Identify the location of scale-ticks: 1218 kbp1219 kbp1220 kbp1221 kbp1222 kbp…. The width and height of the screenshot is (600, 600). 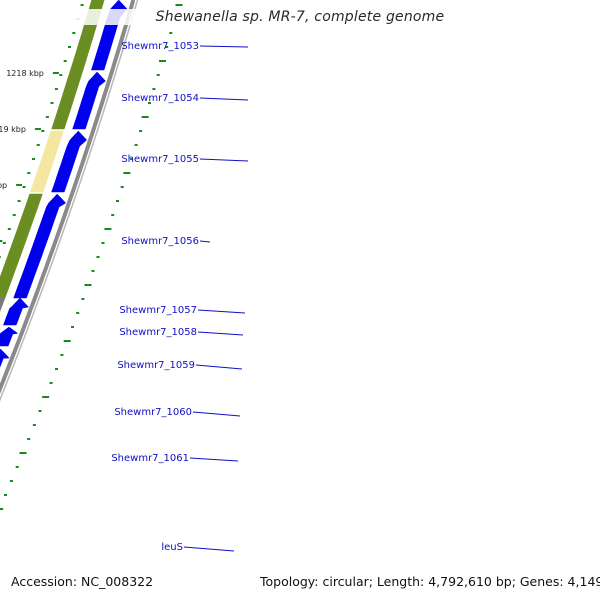
(29, 155).